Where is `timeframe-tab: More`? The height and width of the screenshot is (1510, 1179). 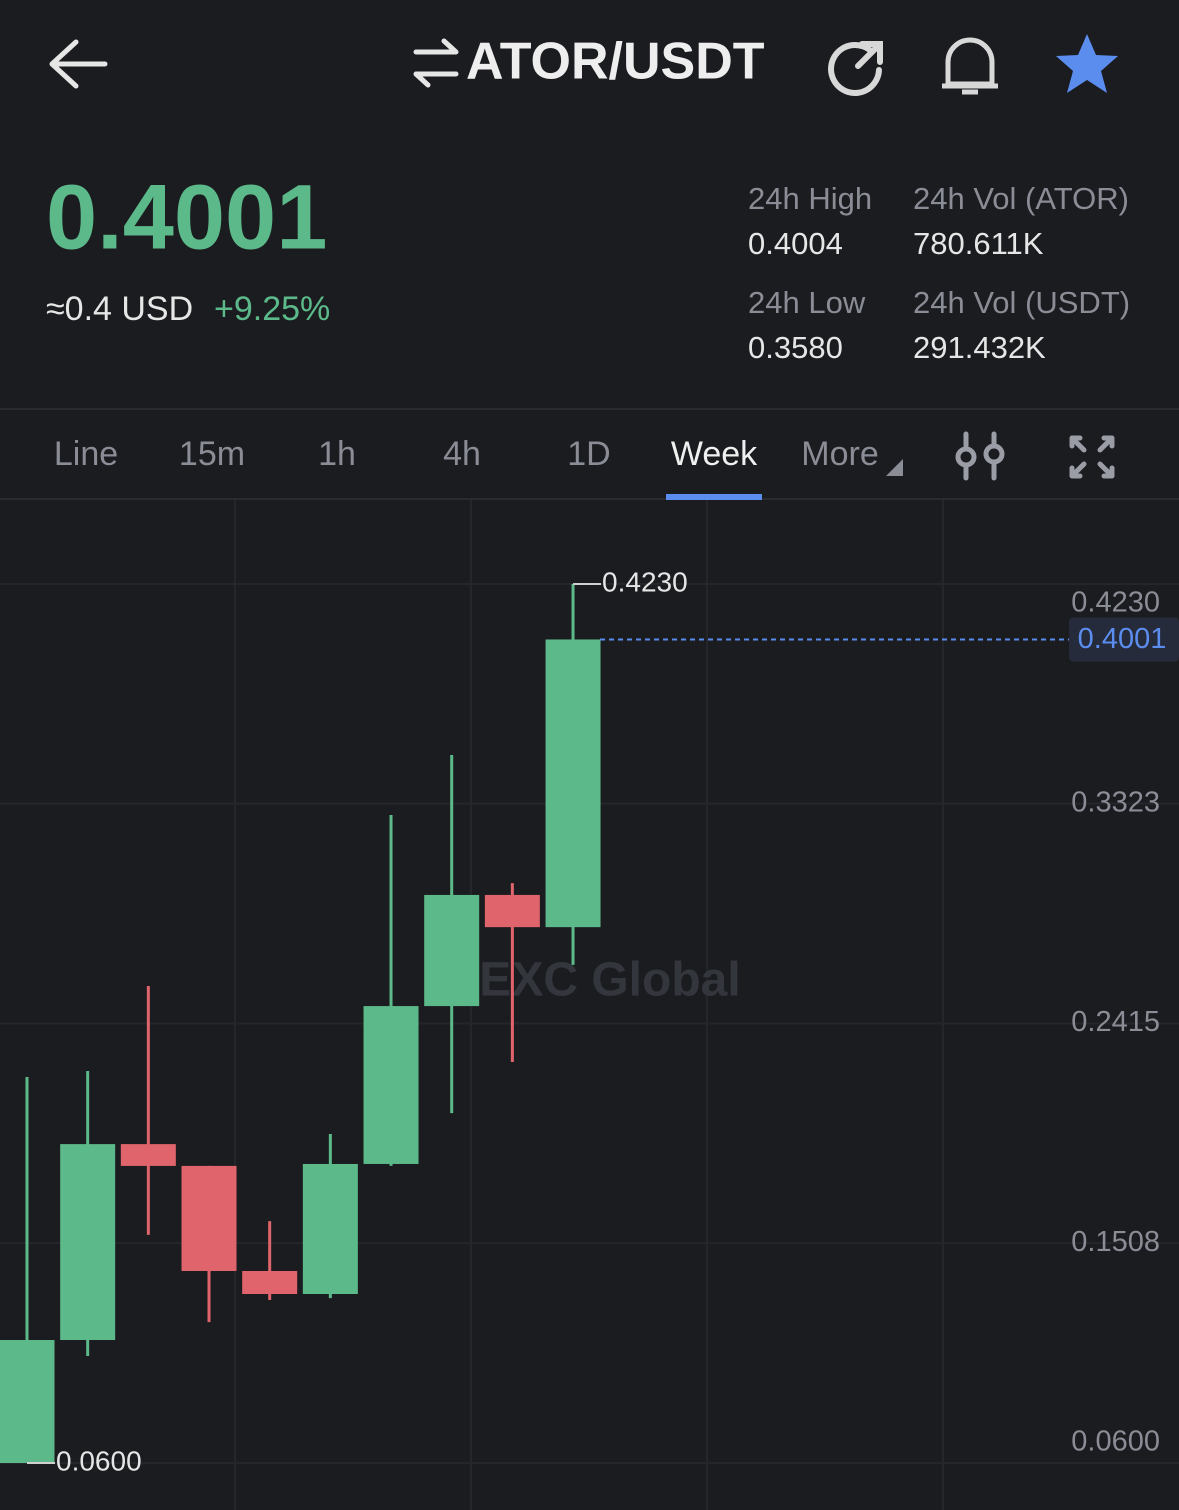 timeframe-tab: More is located at coordinates (839, 454).